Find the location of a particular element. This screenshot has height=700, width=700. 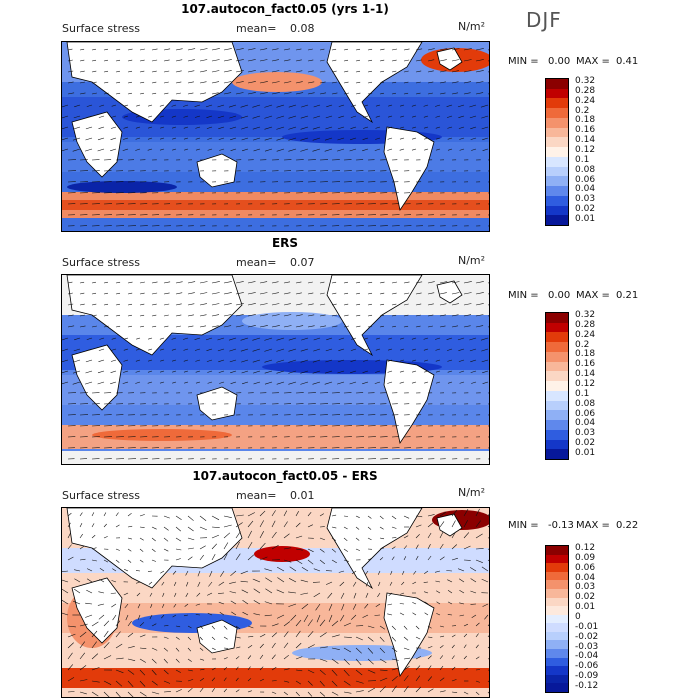

panel-2-units: N/m² is located at coordinates (472, 260).